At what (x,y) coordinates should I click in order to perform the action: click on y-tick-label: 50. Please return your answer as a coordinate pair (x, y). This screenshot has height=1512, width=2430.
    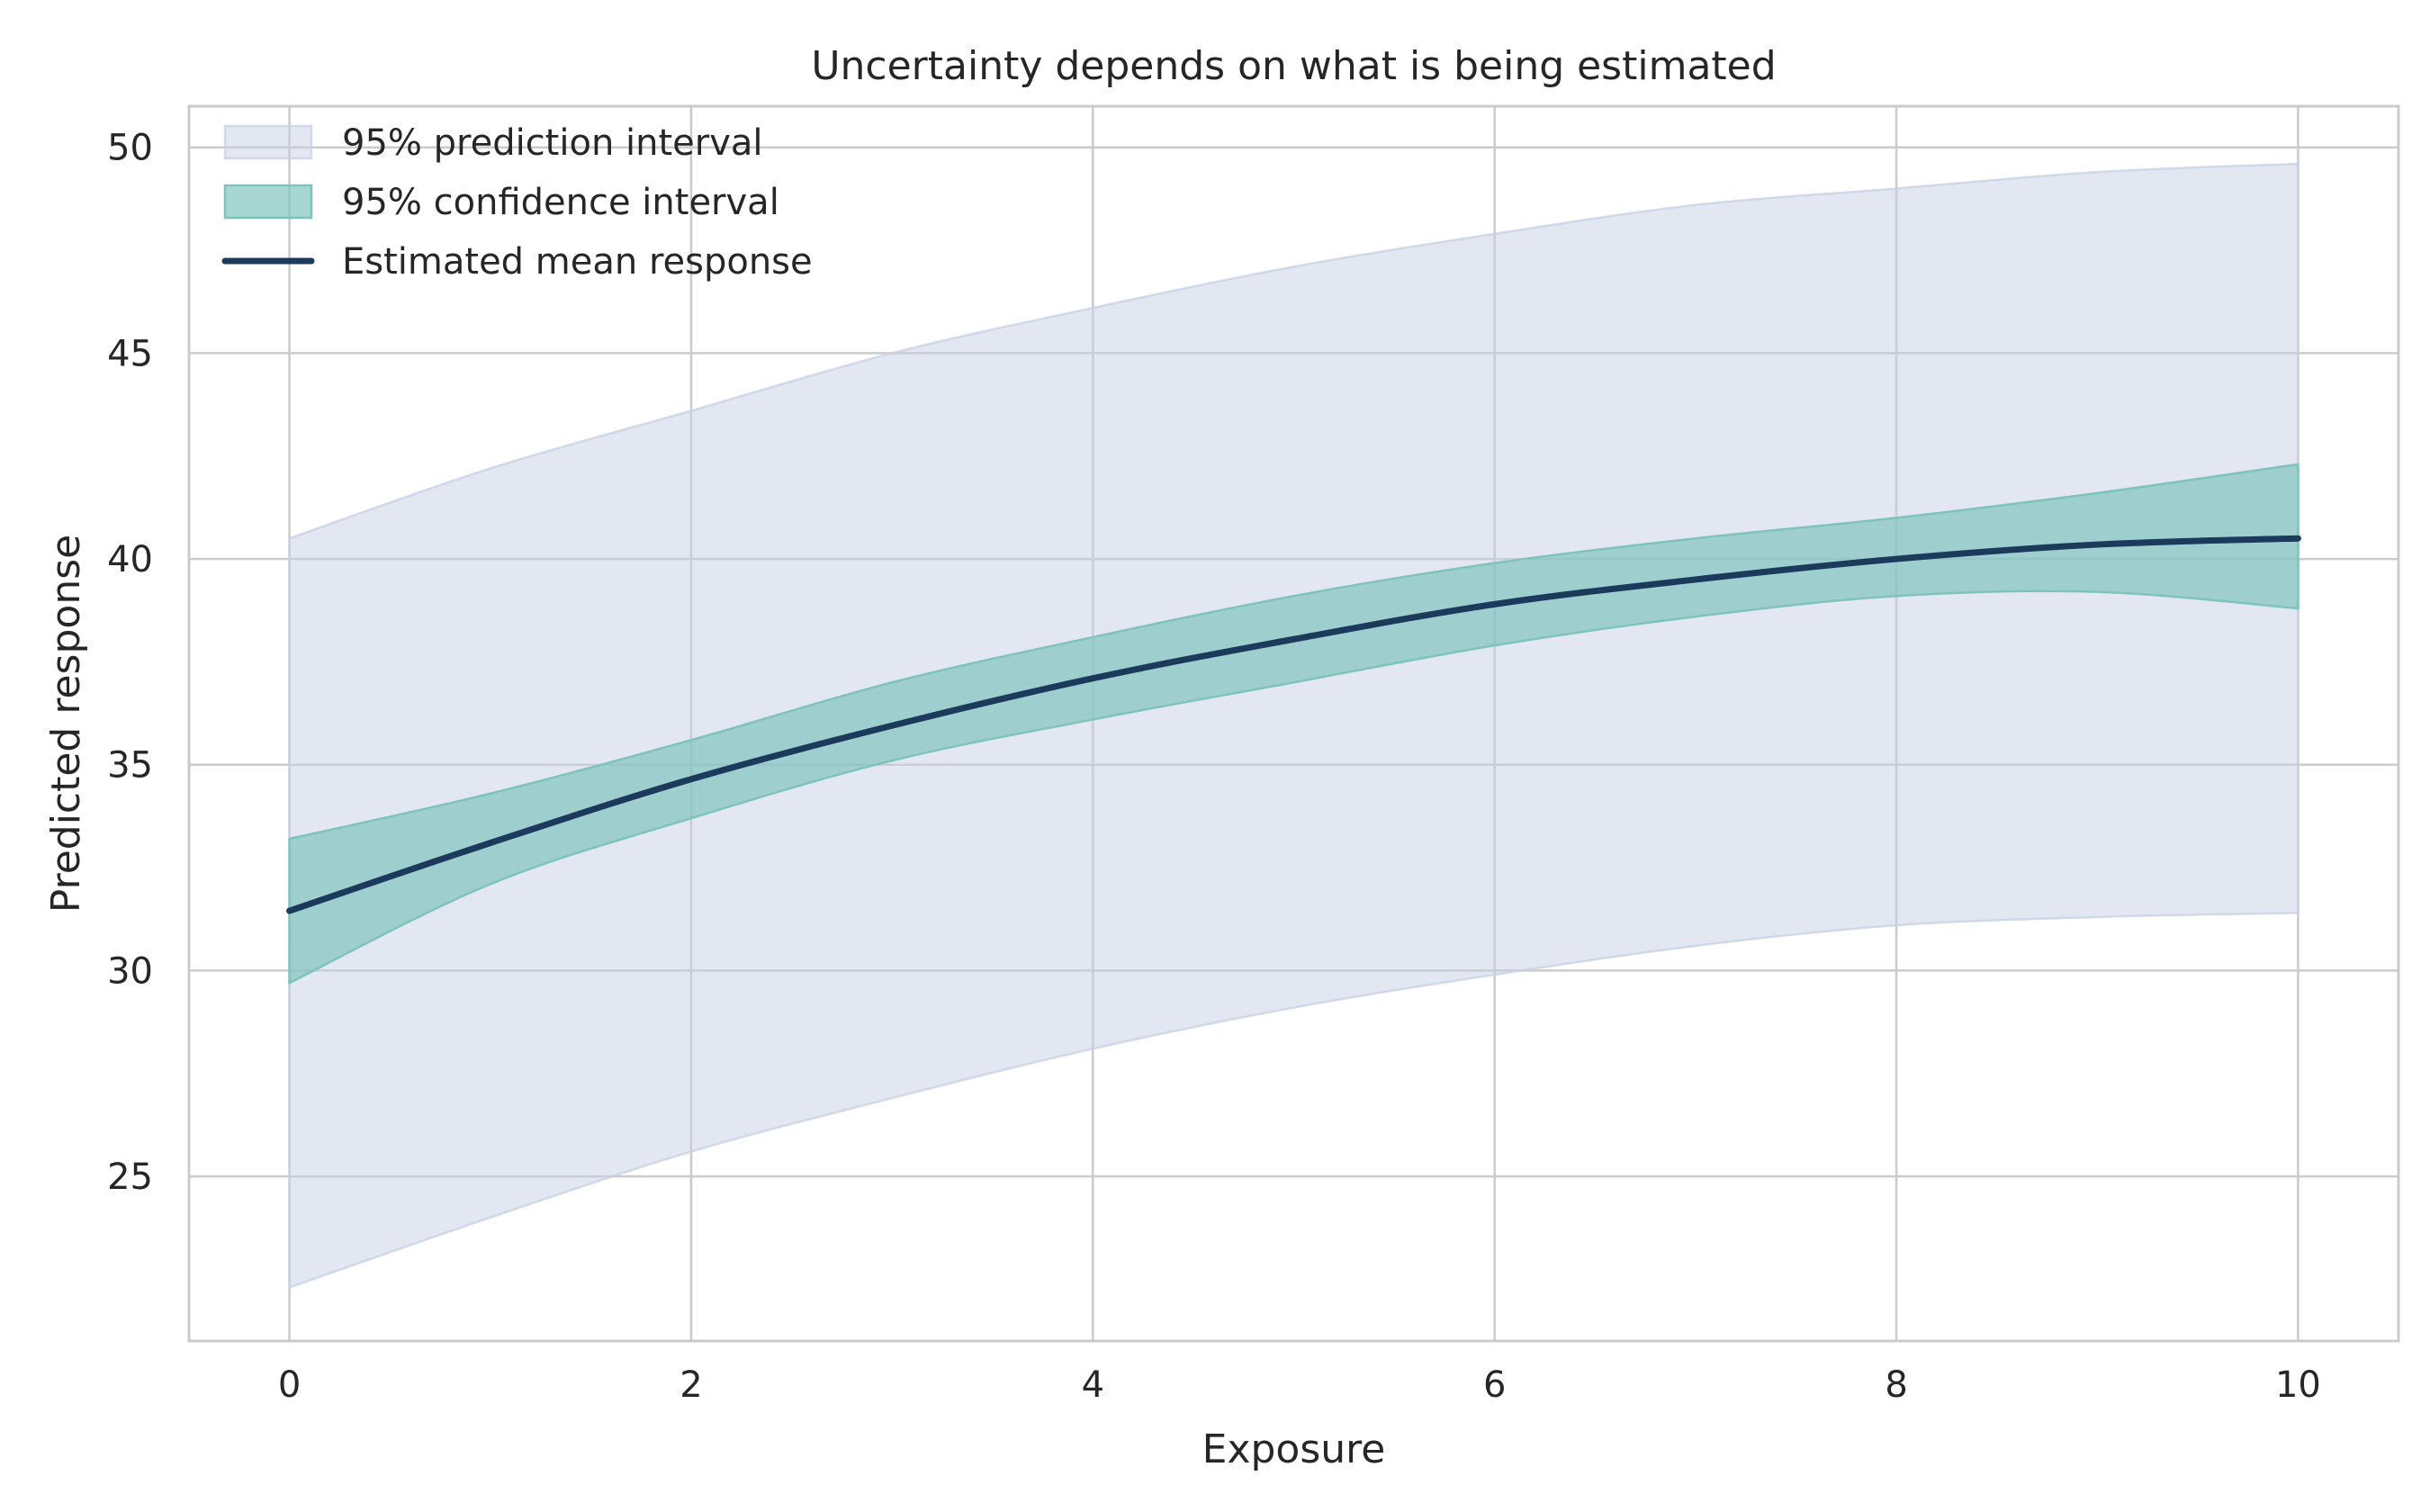
    Looking at the image, I should click on (130, 148).